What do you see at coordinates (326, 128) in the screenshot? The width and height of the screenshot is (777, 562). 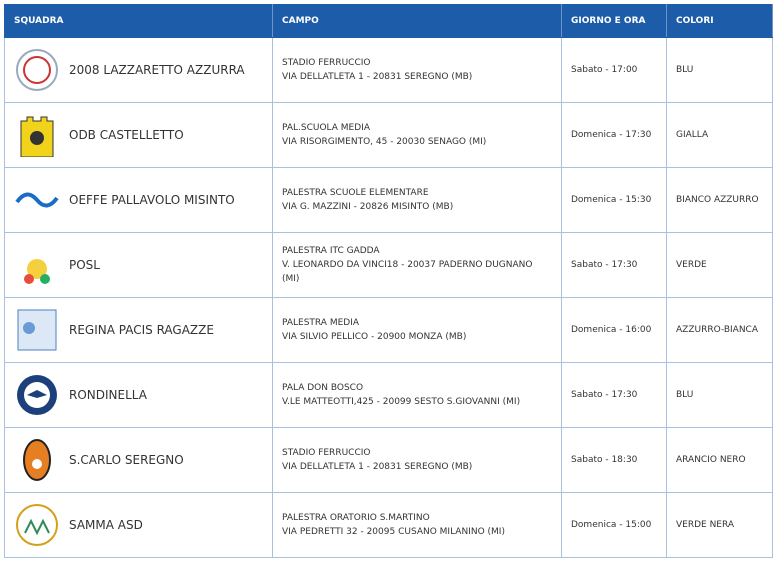 I see `venue-line: PAL.SCUOLA MEDIA` at bounding box center [326, 128].